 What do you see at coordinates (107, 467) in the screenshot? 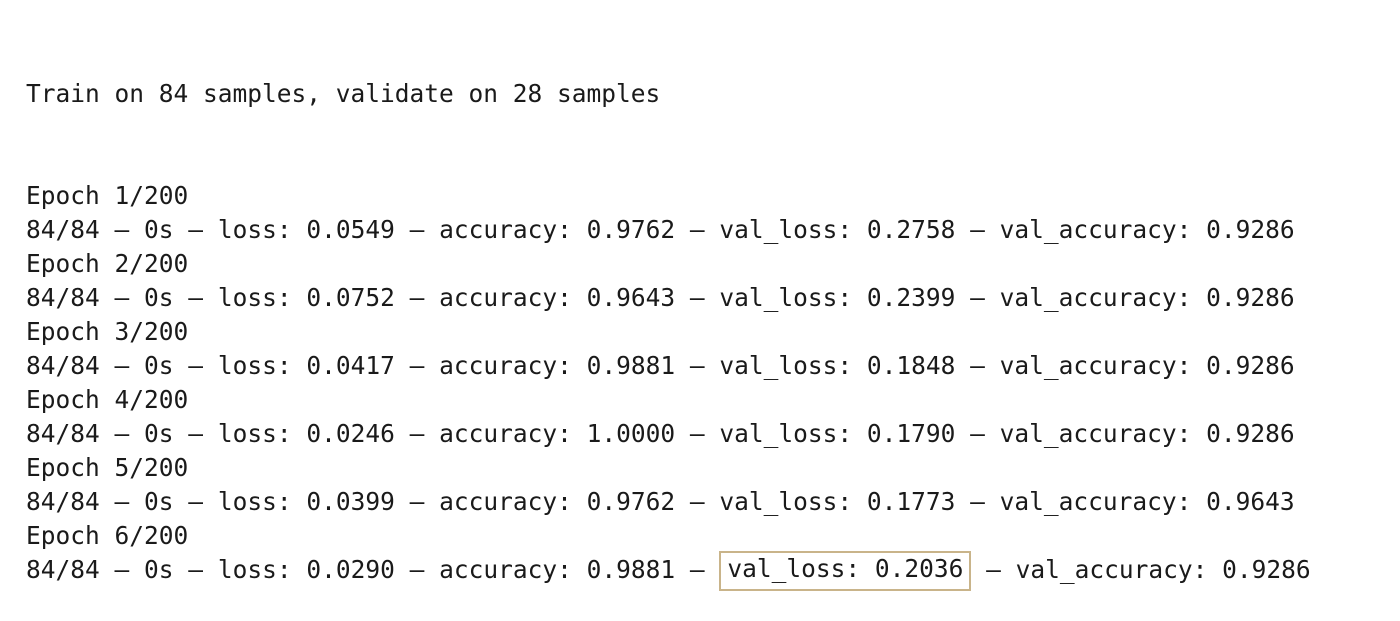
I see `epoch-label: Epoch 5/200` at bounding box center [107, 467].